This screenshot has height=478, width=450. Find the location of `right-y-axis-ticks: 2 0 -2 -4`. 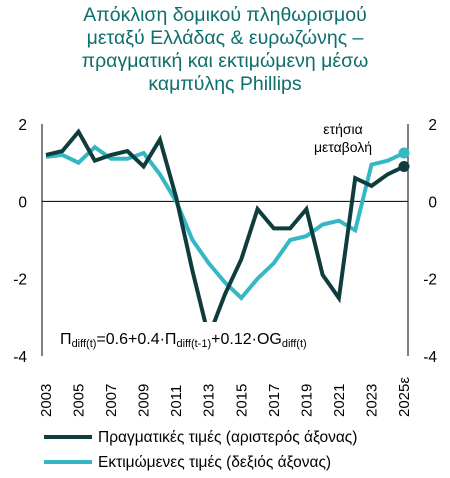

right-y-axis-ticks: 2 0 -2 -4 is located at coordinates (430, 241).